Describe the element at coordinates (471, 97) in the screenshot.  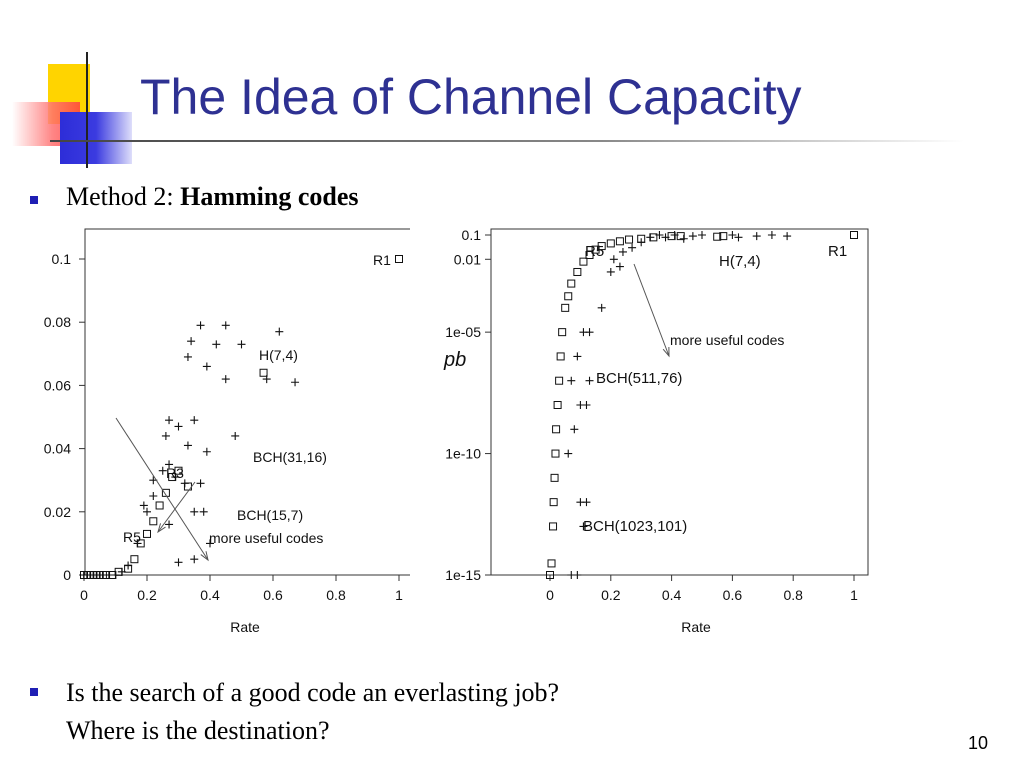
I see `page-title: The Idea of Channel Capacity` at that location.